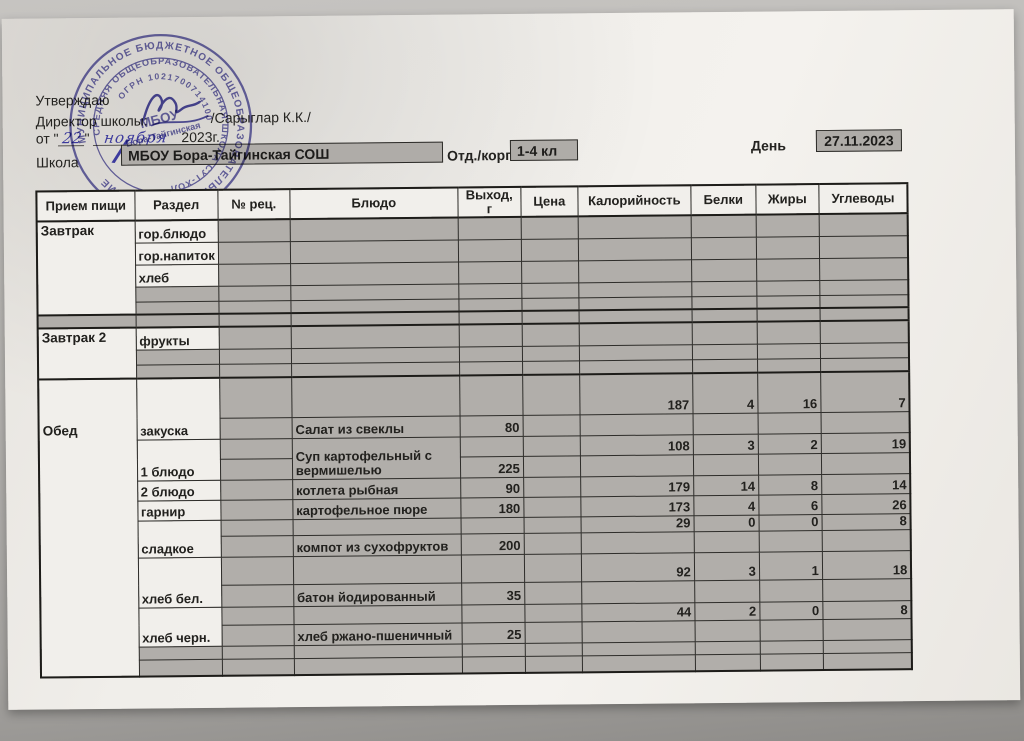 This screenshot has width=1024, height=741. Describe the element at coordinates (492, 487) in the screenshot. I see `value-cell: 90` at that location.